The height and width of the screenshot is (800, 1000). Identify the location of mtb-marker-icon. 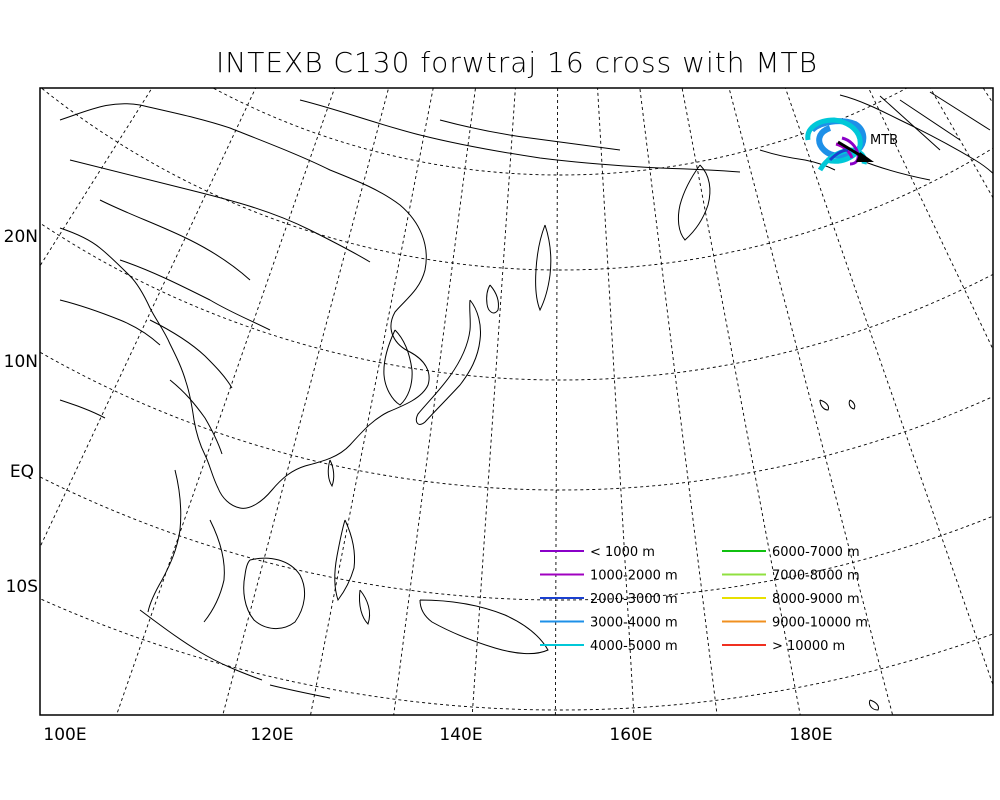
(865, 157).